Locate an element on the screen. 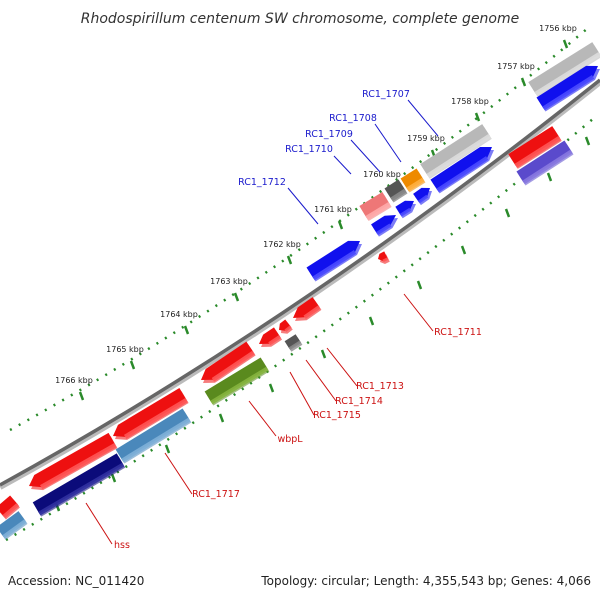 This screenshot has width=600, height=600. feature-pink is located at coordinates (375, 206).